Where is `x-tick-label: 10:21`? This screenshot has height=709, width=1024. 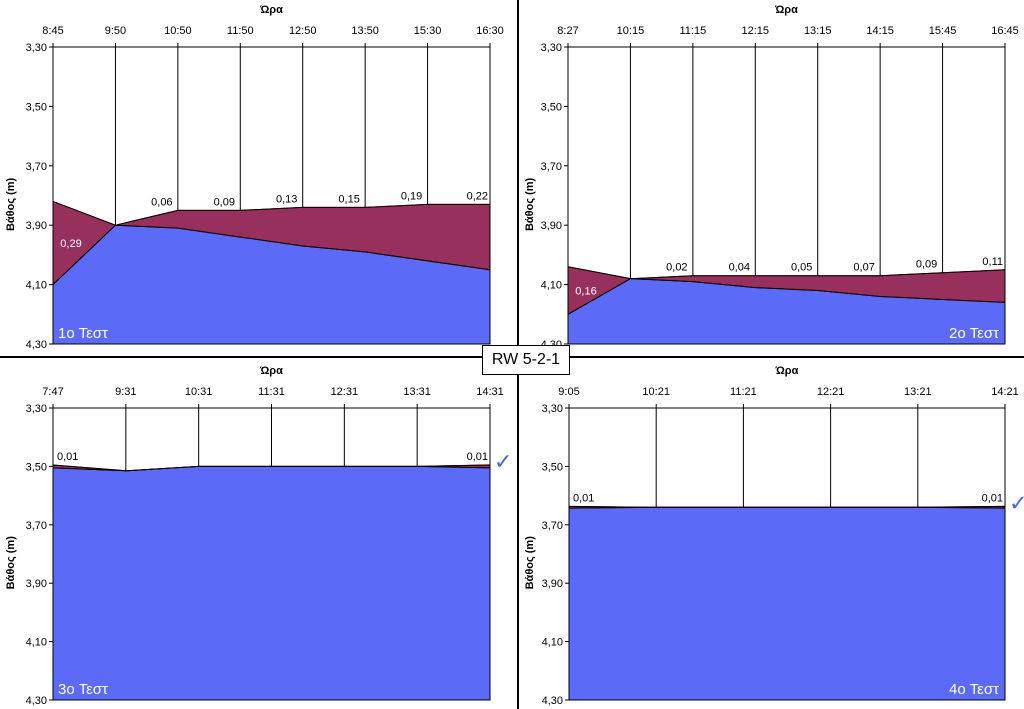
x-tick-label: 10:21 is located at coordinates (656, 392).